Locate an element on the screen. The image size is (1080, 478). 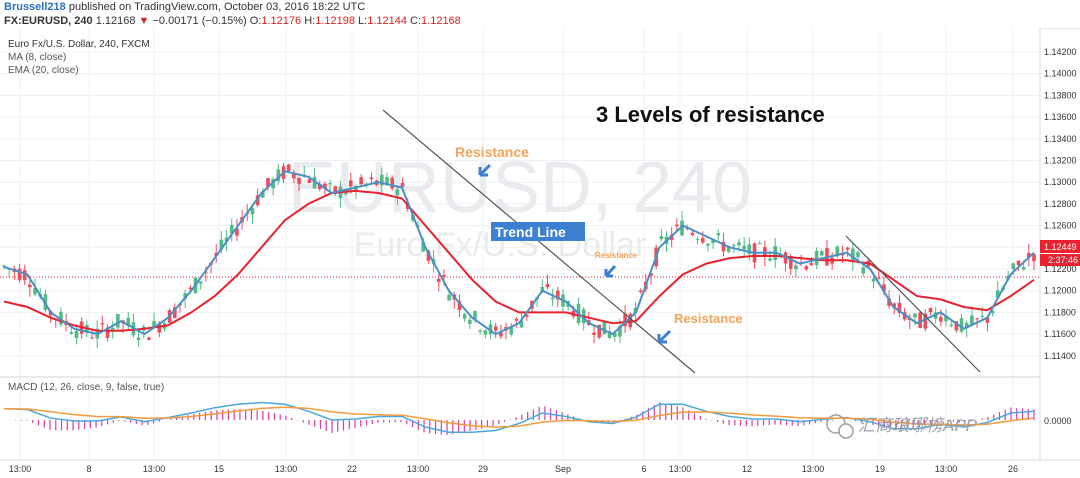
time-axis-tick: 6 is located at coordinates (643, 469).